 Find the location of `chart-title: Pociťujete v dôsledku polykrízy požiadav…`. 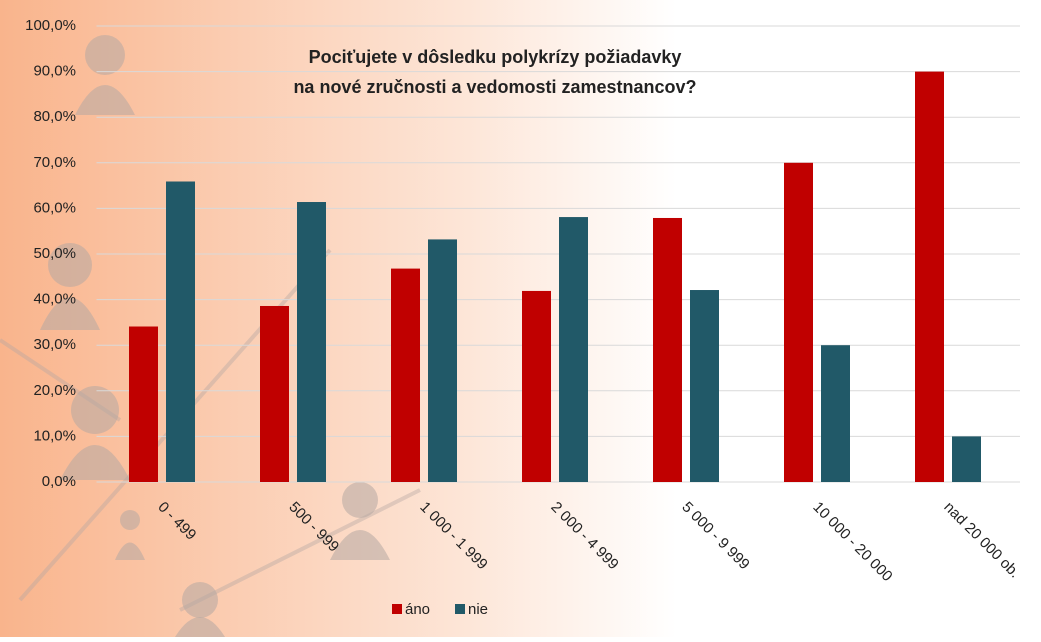

chart-title: Pociťujete v dôsledku polykrízy požiadav… is located at coordinates (495, 57).